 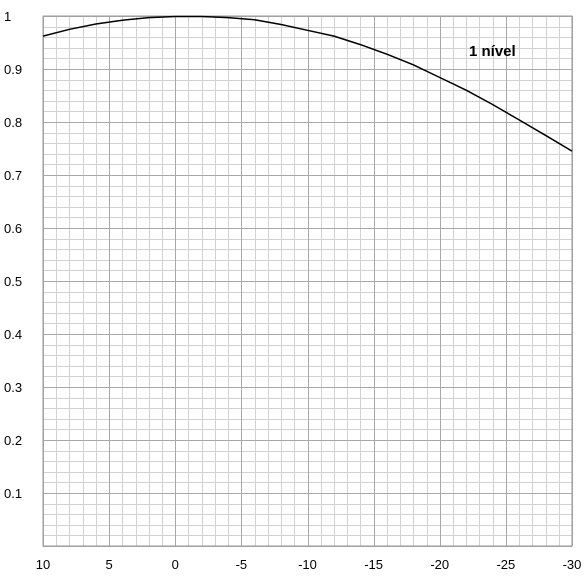 What do you see at coordinates (13, 493) in the screenshot?
I see `y-tick-label: 0.1` at bounding box center [13, 493].